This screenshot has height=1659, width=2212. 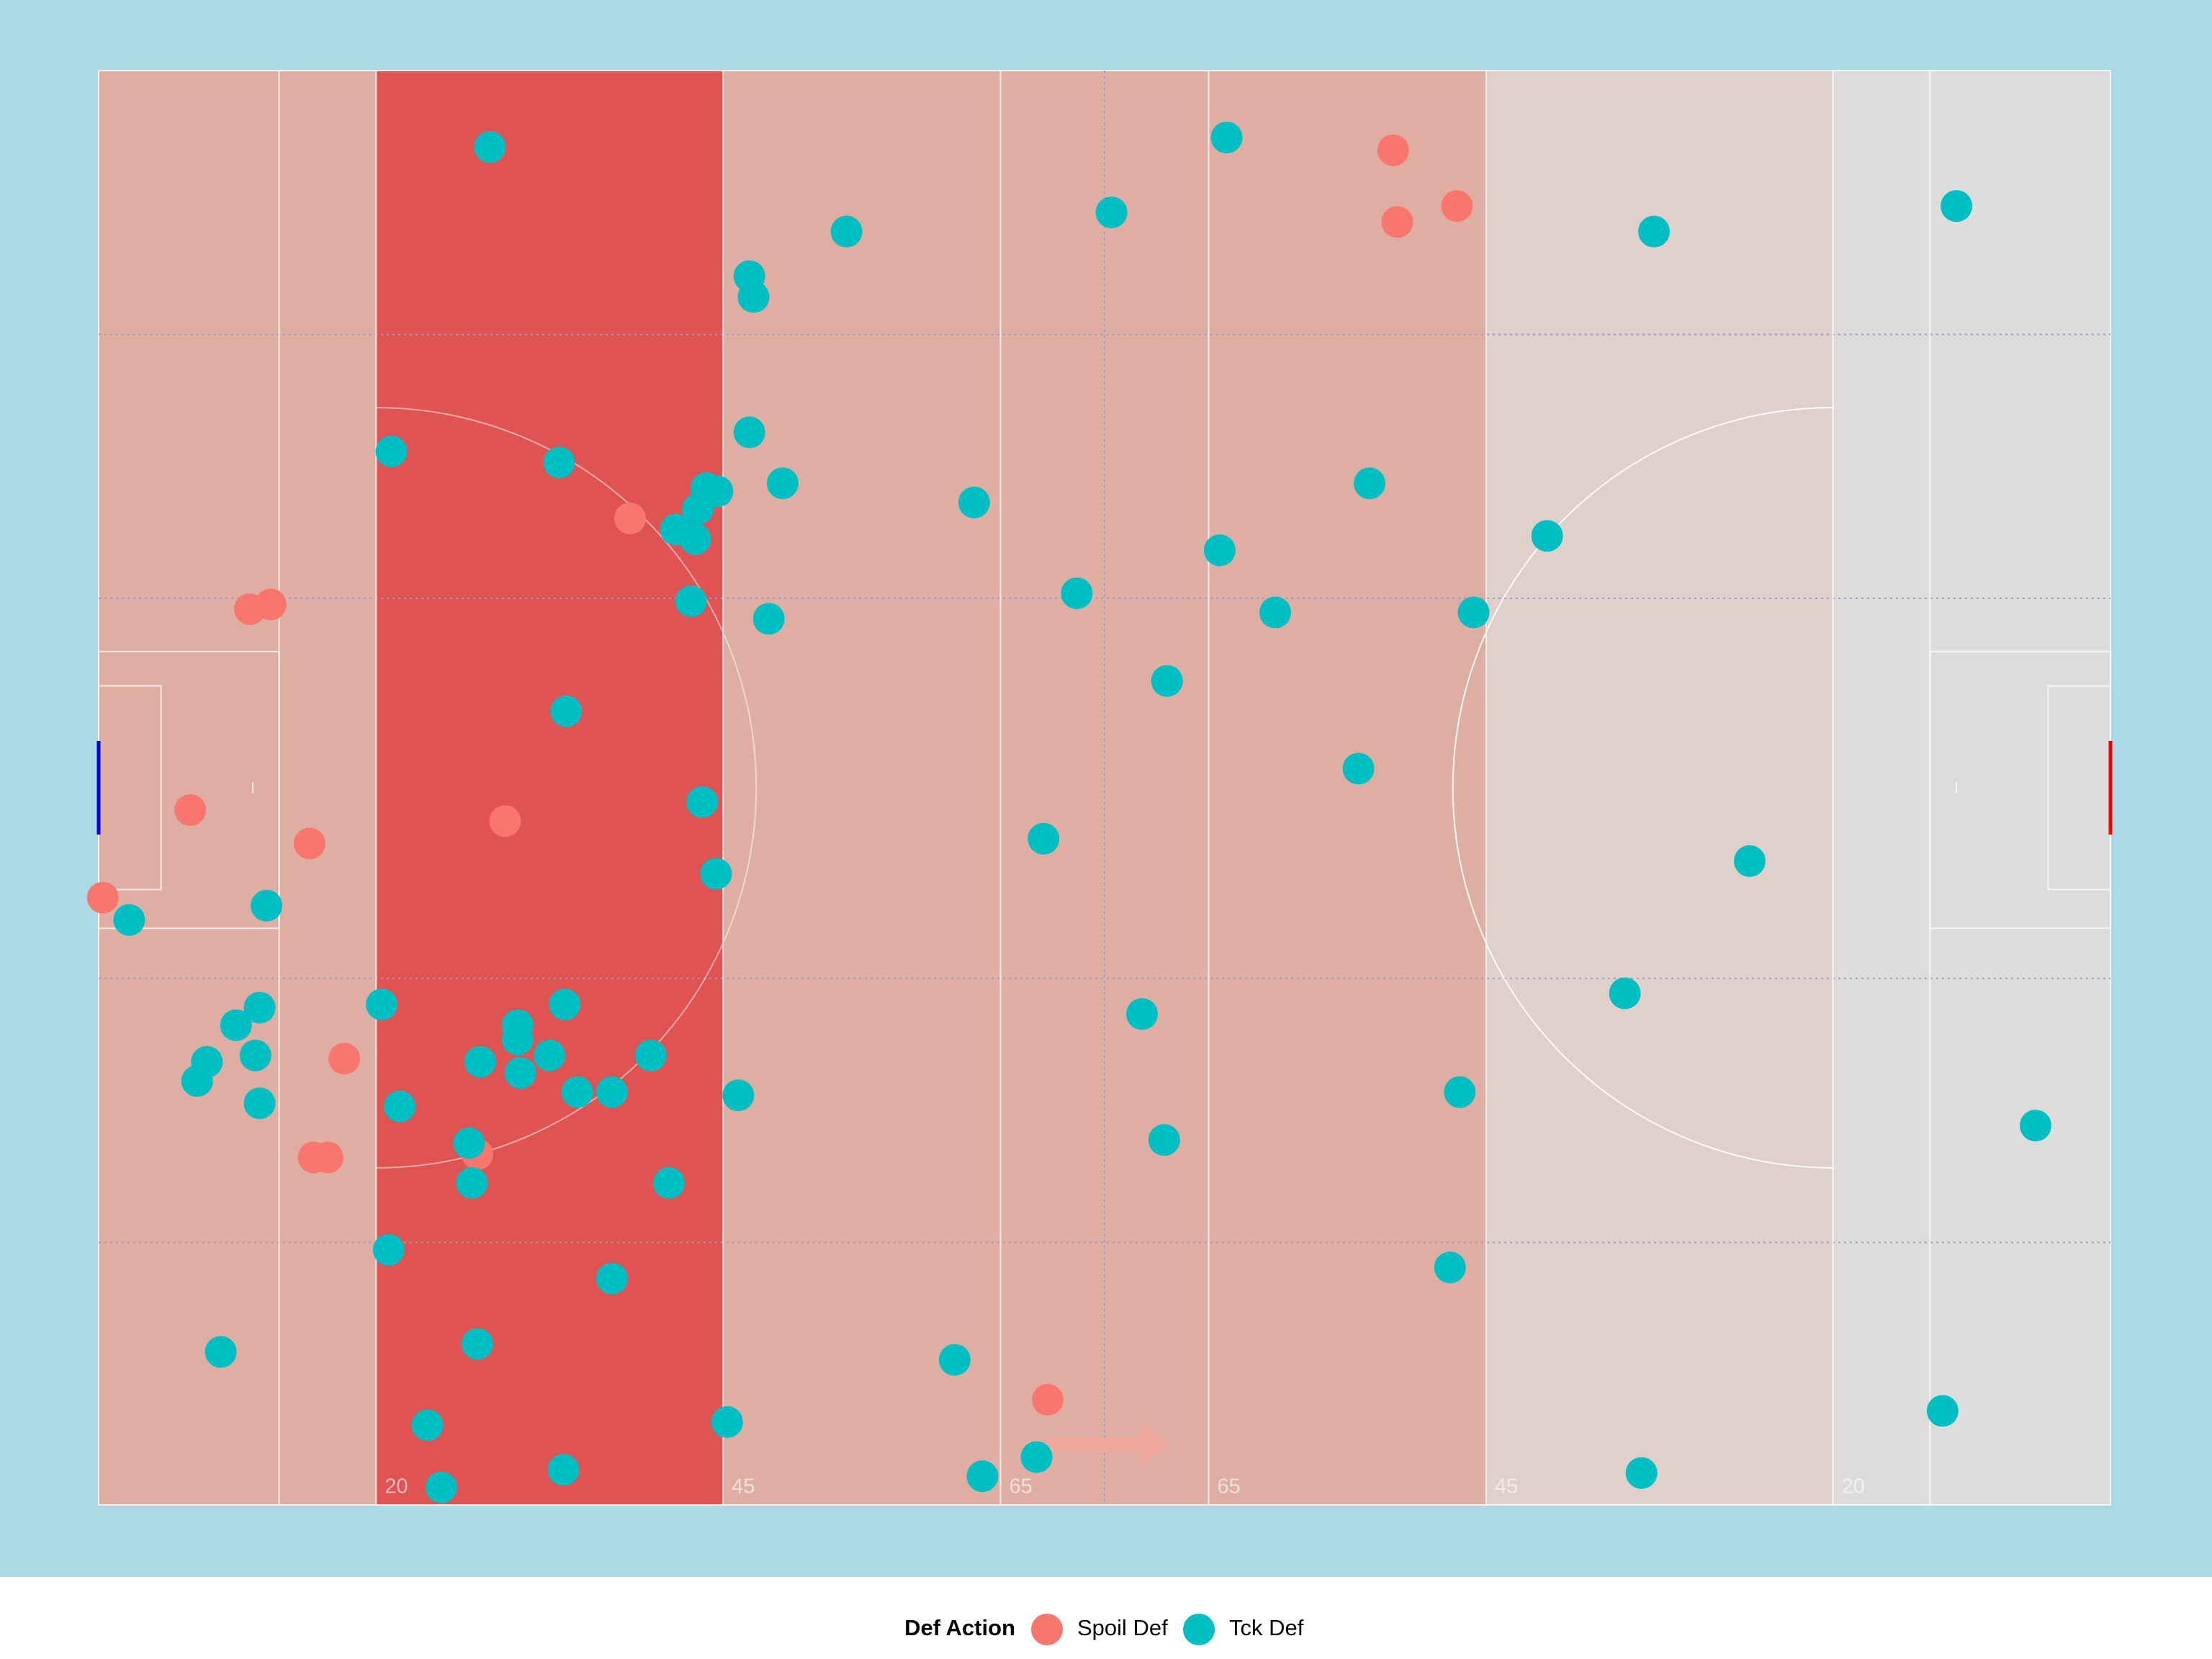 I want to click on legend-title: Def Action, so click(x=959, y=1627).